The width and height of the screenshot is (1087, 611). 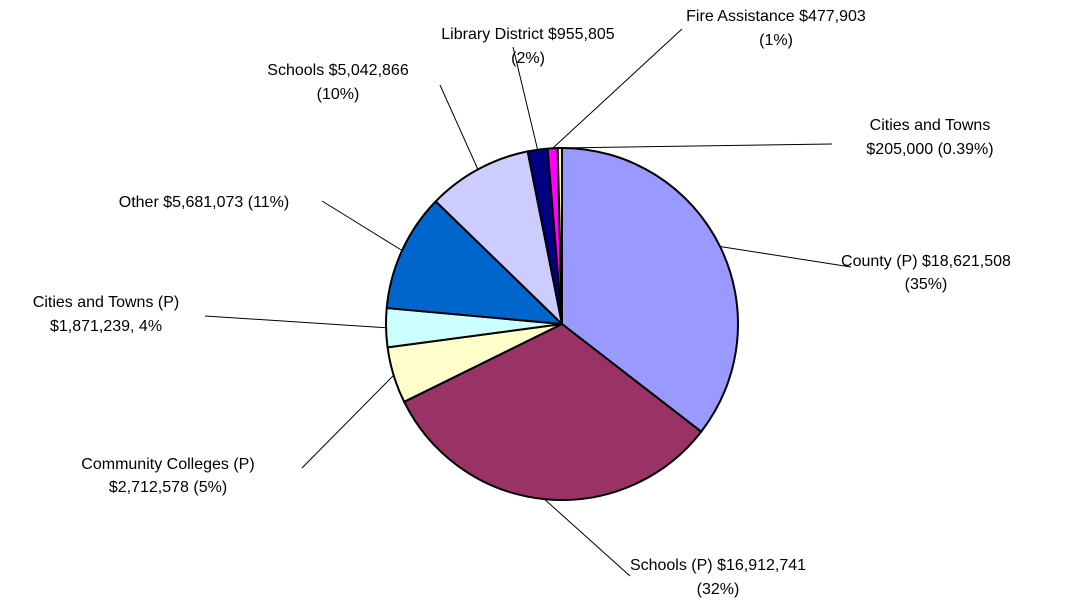 I want to click on slice-label-line: Community Colleges (P), so click(x=167, y=464).